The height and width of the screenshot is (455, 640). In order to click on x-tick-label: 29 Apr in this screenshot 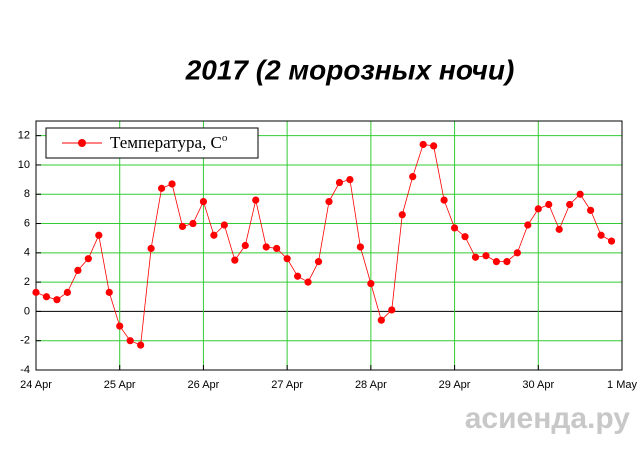, I will do `click(455, 385)`.